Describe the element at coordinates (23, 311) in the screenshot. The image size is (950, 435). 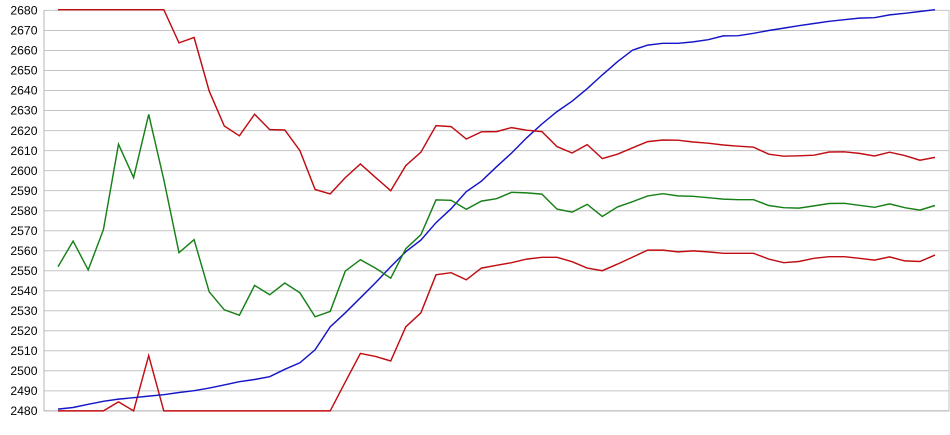
I see `svg-text: 2530` at that location.